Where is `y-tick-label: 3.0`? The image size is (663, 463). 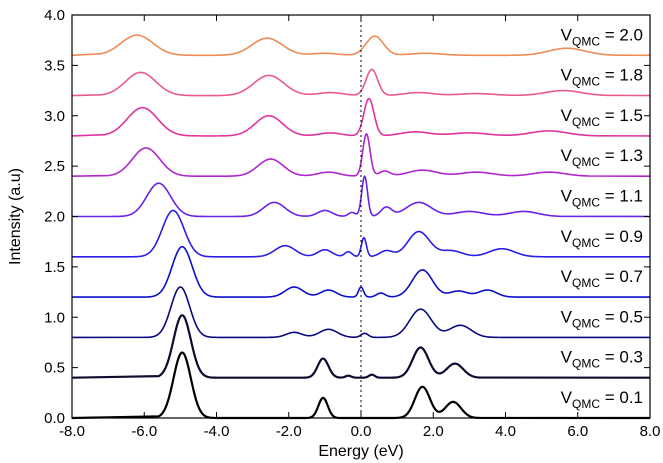
y-tick-label: 3.0 is located at coordinates (54, 116).